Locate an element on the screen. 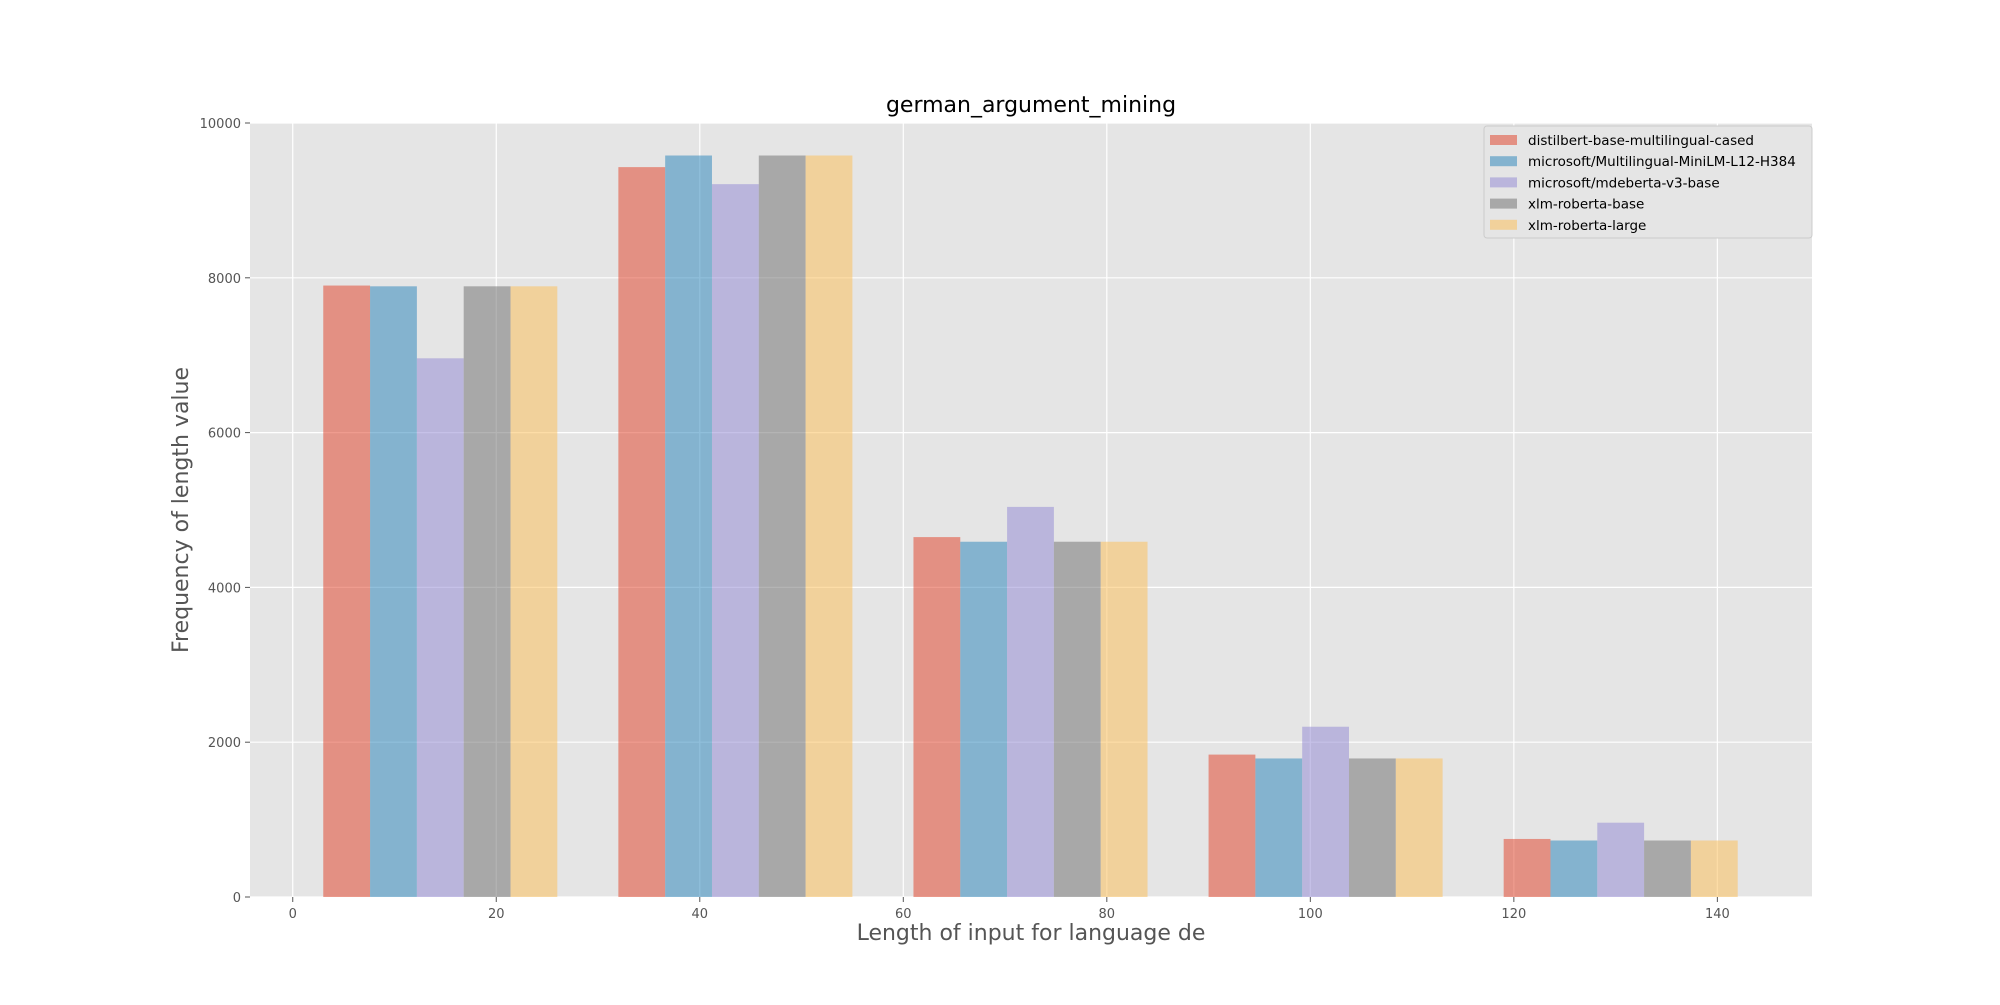 The height and width of the screenshot is (1005, 2000). y-tick-label: 6000 is located at coordinates (224, 434).